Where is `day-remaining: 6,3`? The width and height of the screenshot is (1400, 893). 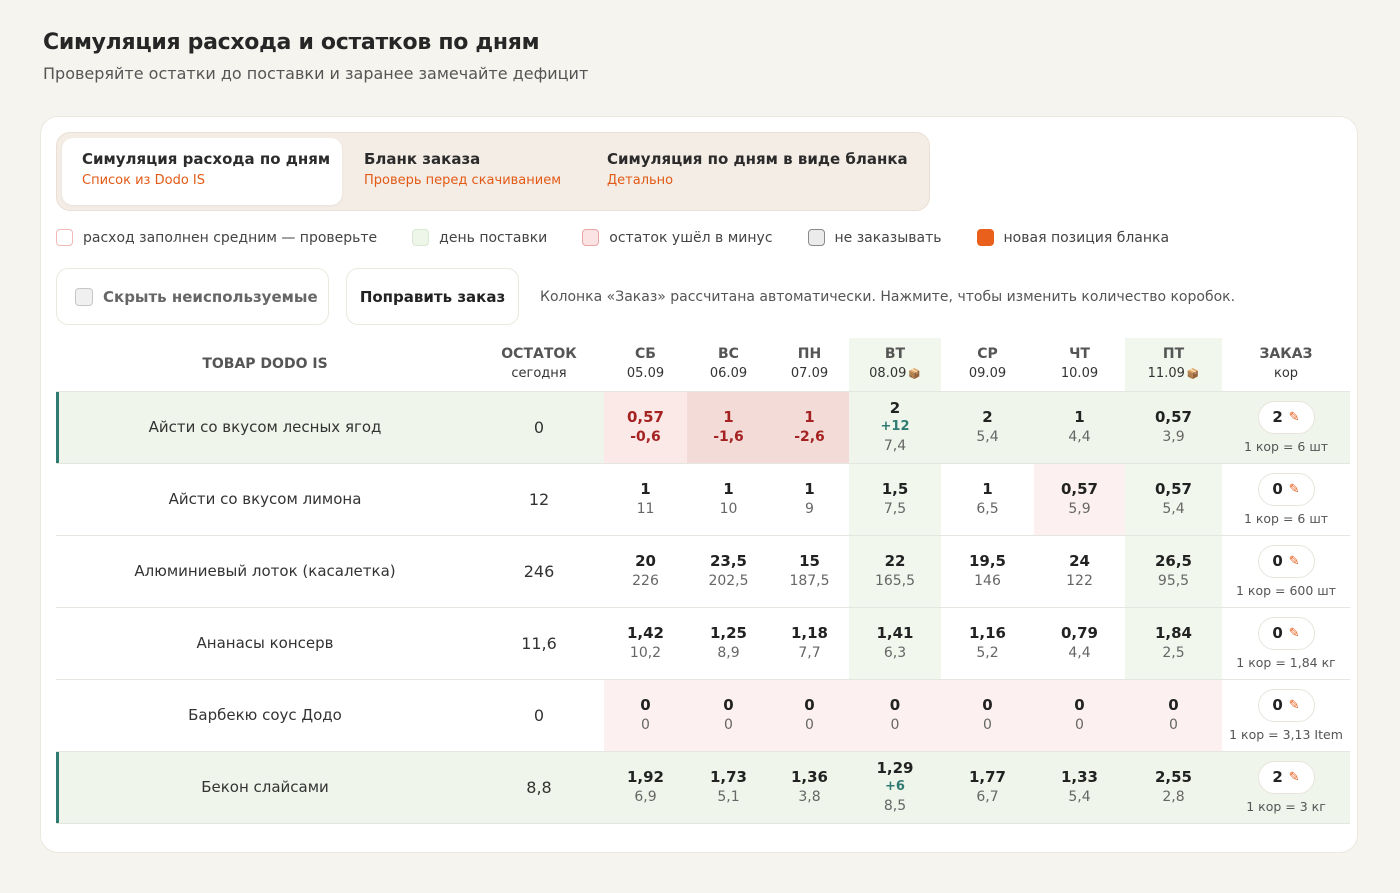 day-remaining: 6,3 is located at coordinates (895, 653).